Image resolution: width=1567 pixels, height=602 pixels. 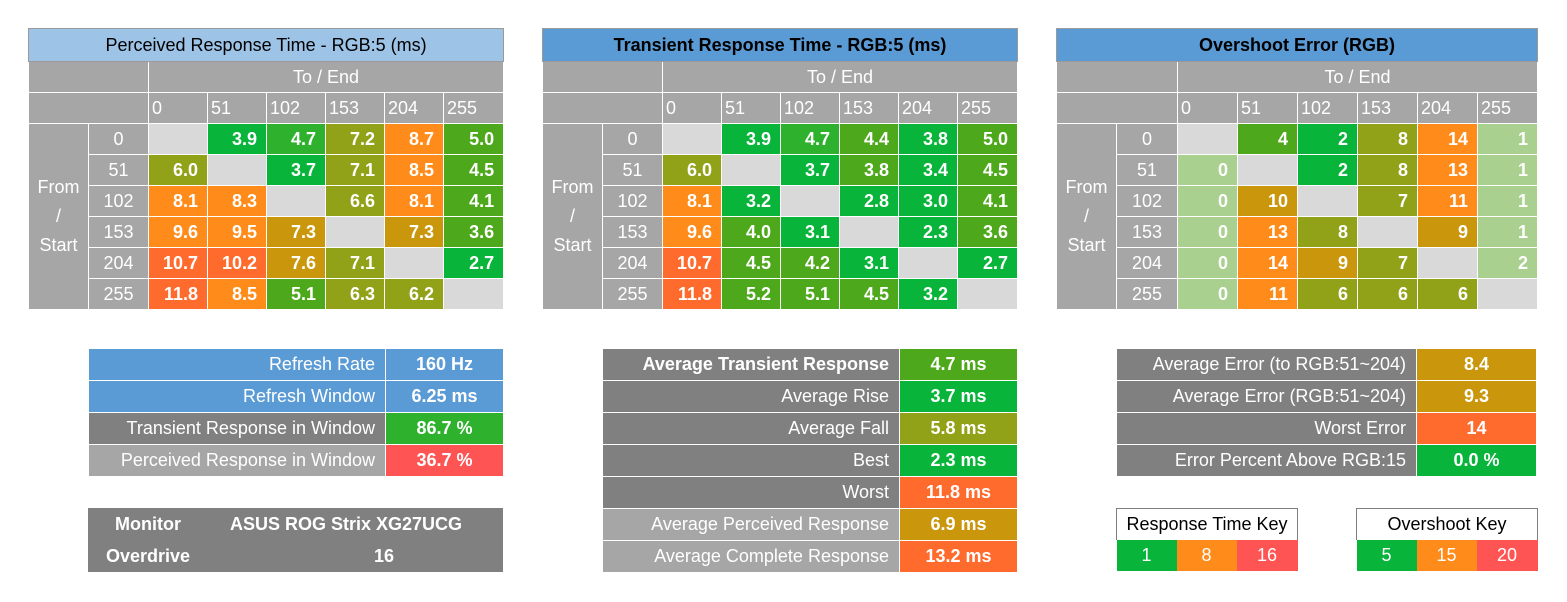 What do you see at coordinates (414, 232) in the screenshot?
I see `heatmap-cell: 7.3` at bounding box center [414, 232].